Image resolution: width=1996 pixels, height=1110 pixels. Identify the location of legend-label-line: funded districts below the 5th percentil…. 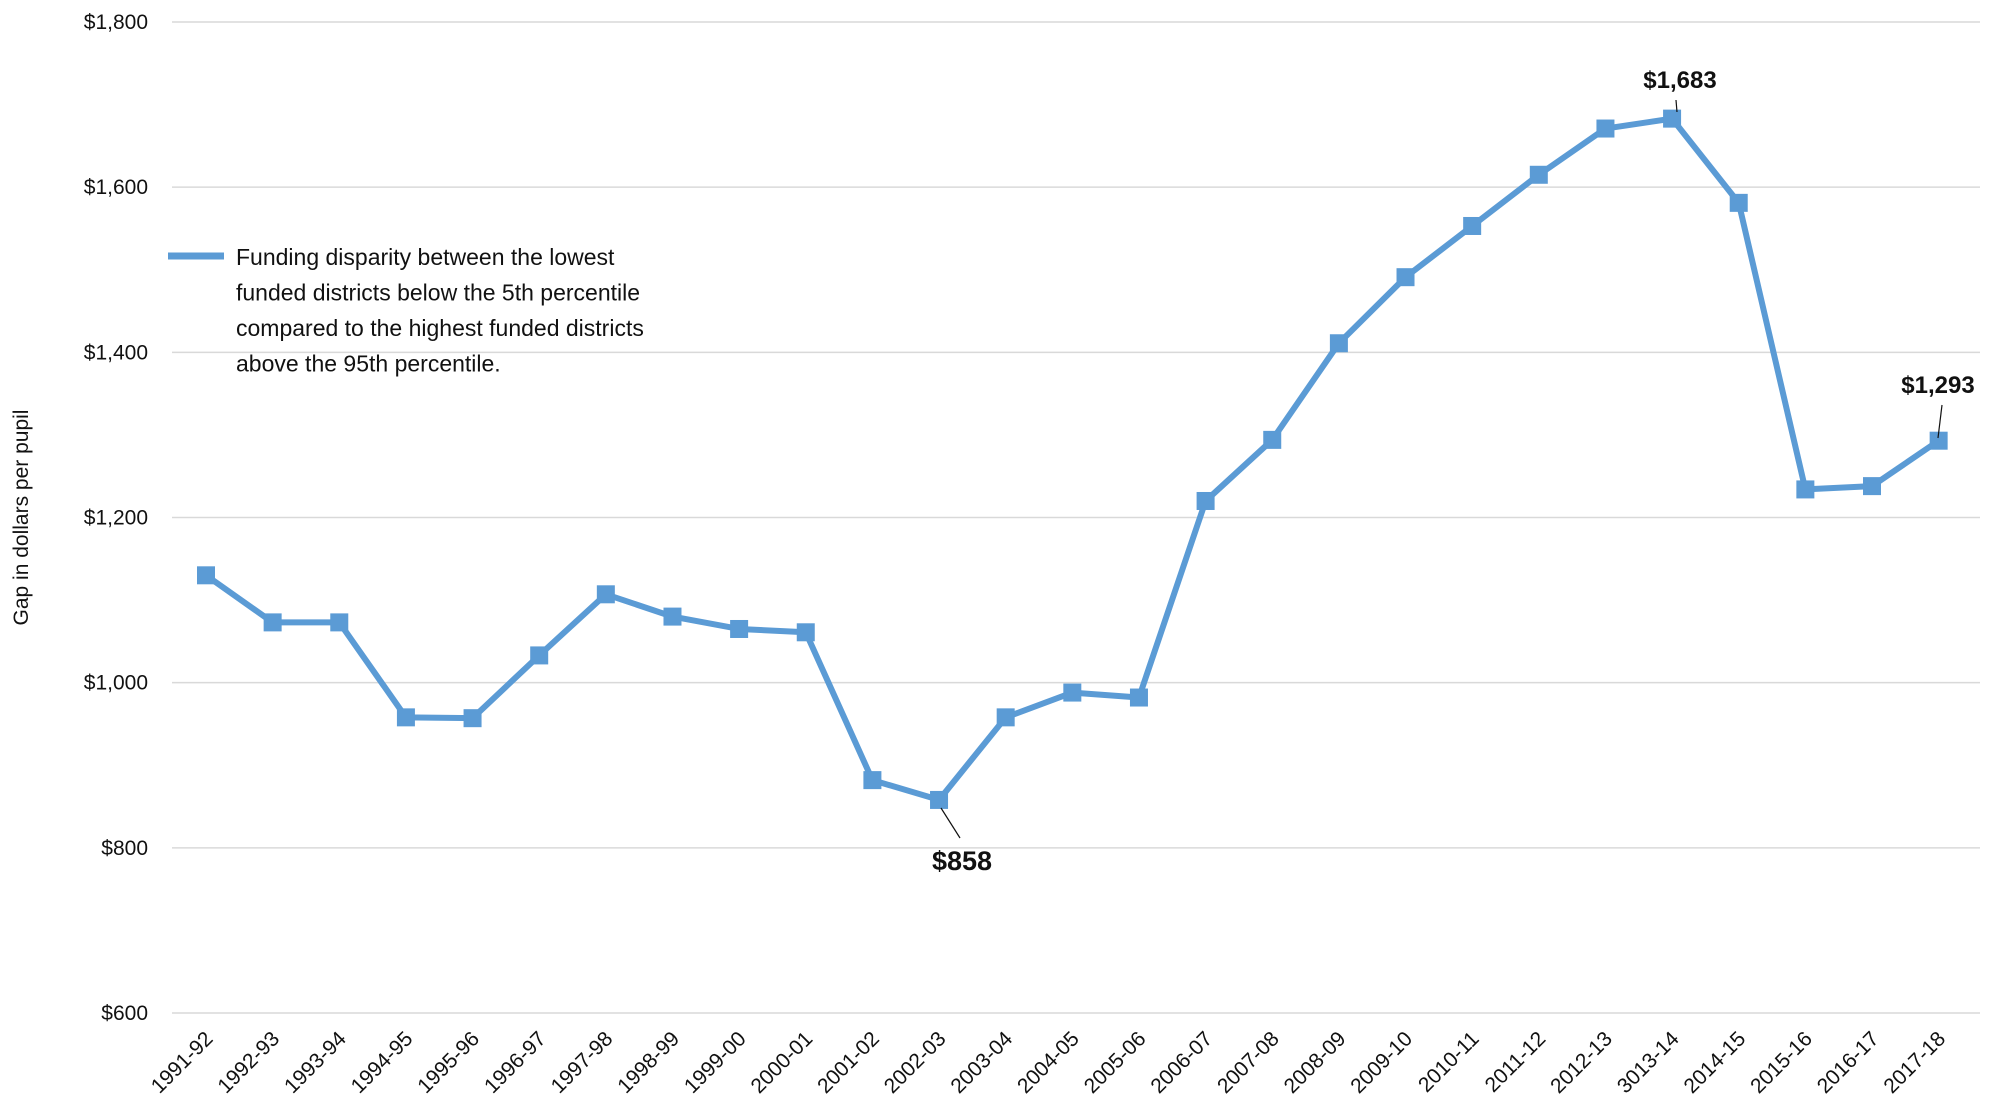
(438, 293).